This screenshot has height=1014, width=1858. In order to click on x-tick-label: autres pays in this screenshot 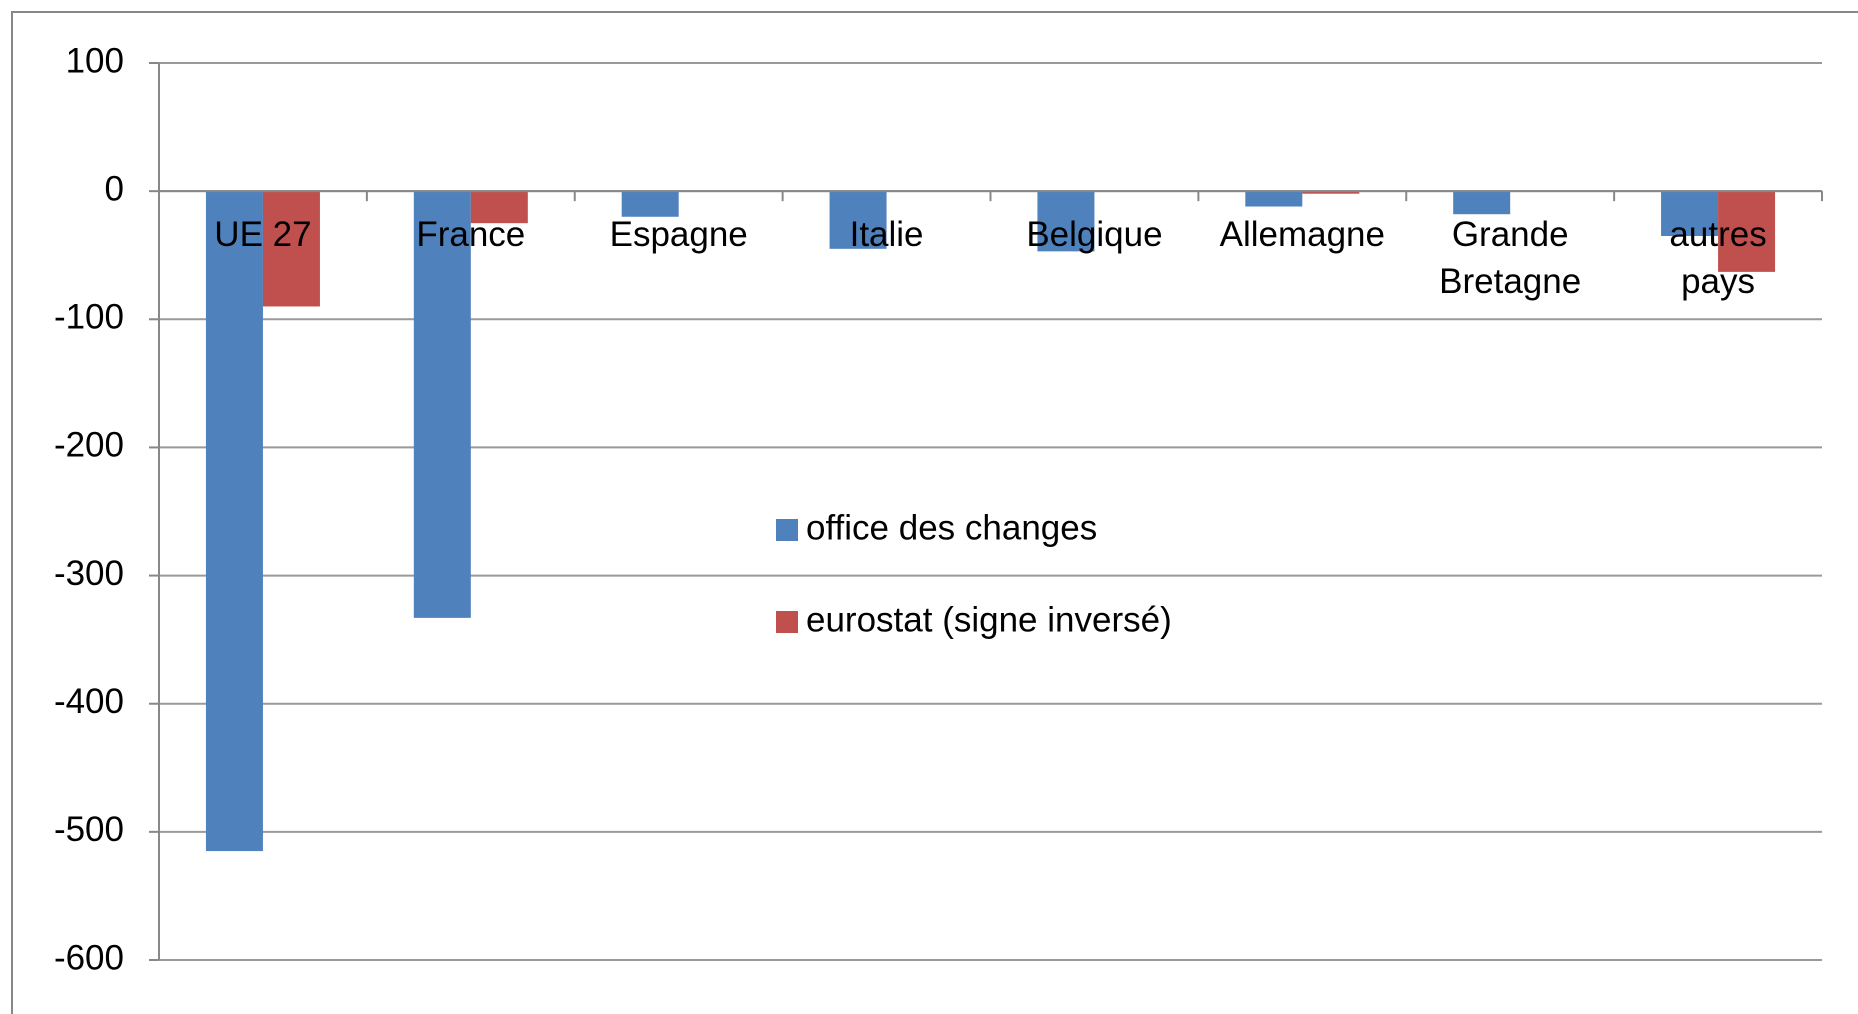, I will do `click(1718, 258)`.